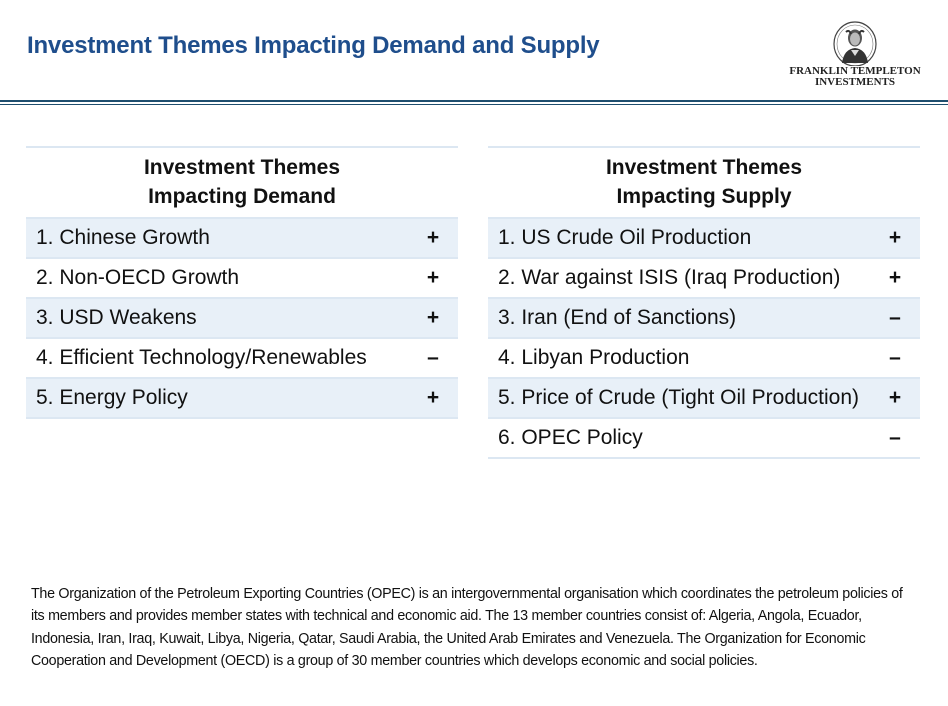  I want to click on theme-label: 4. Efficient Technology/Renewables, so click(219, 358).